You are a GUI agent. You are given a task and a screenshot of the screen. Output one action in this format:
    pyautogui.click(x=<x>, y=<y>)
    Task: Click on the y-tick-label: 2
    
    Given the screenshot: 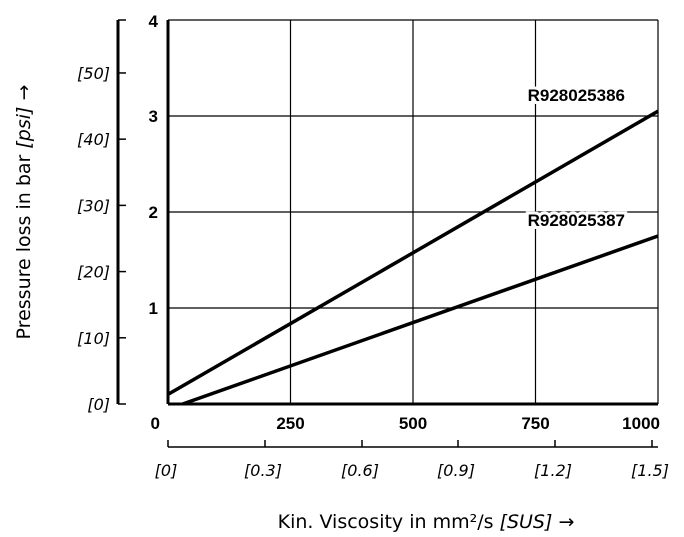 What is the action you would take?
    pyautogui.click(x=153, y=212)
    